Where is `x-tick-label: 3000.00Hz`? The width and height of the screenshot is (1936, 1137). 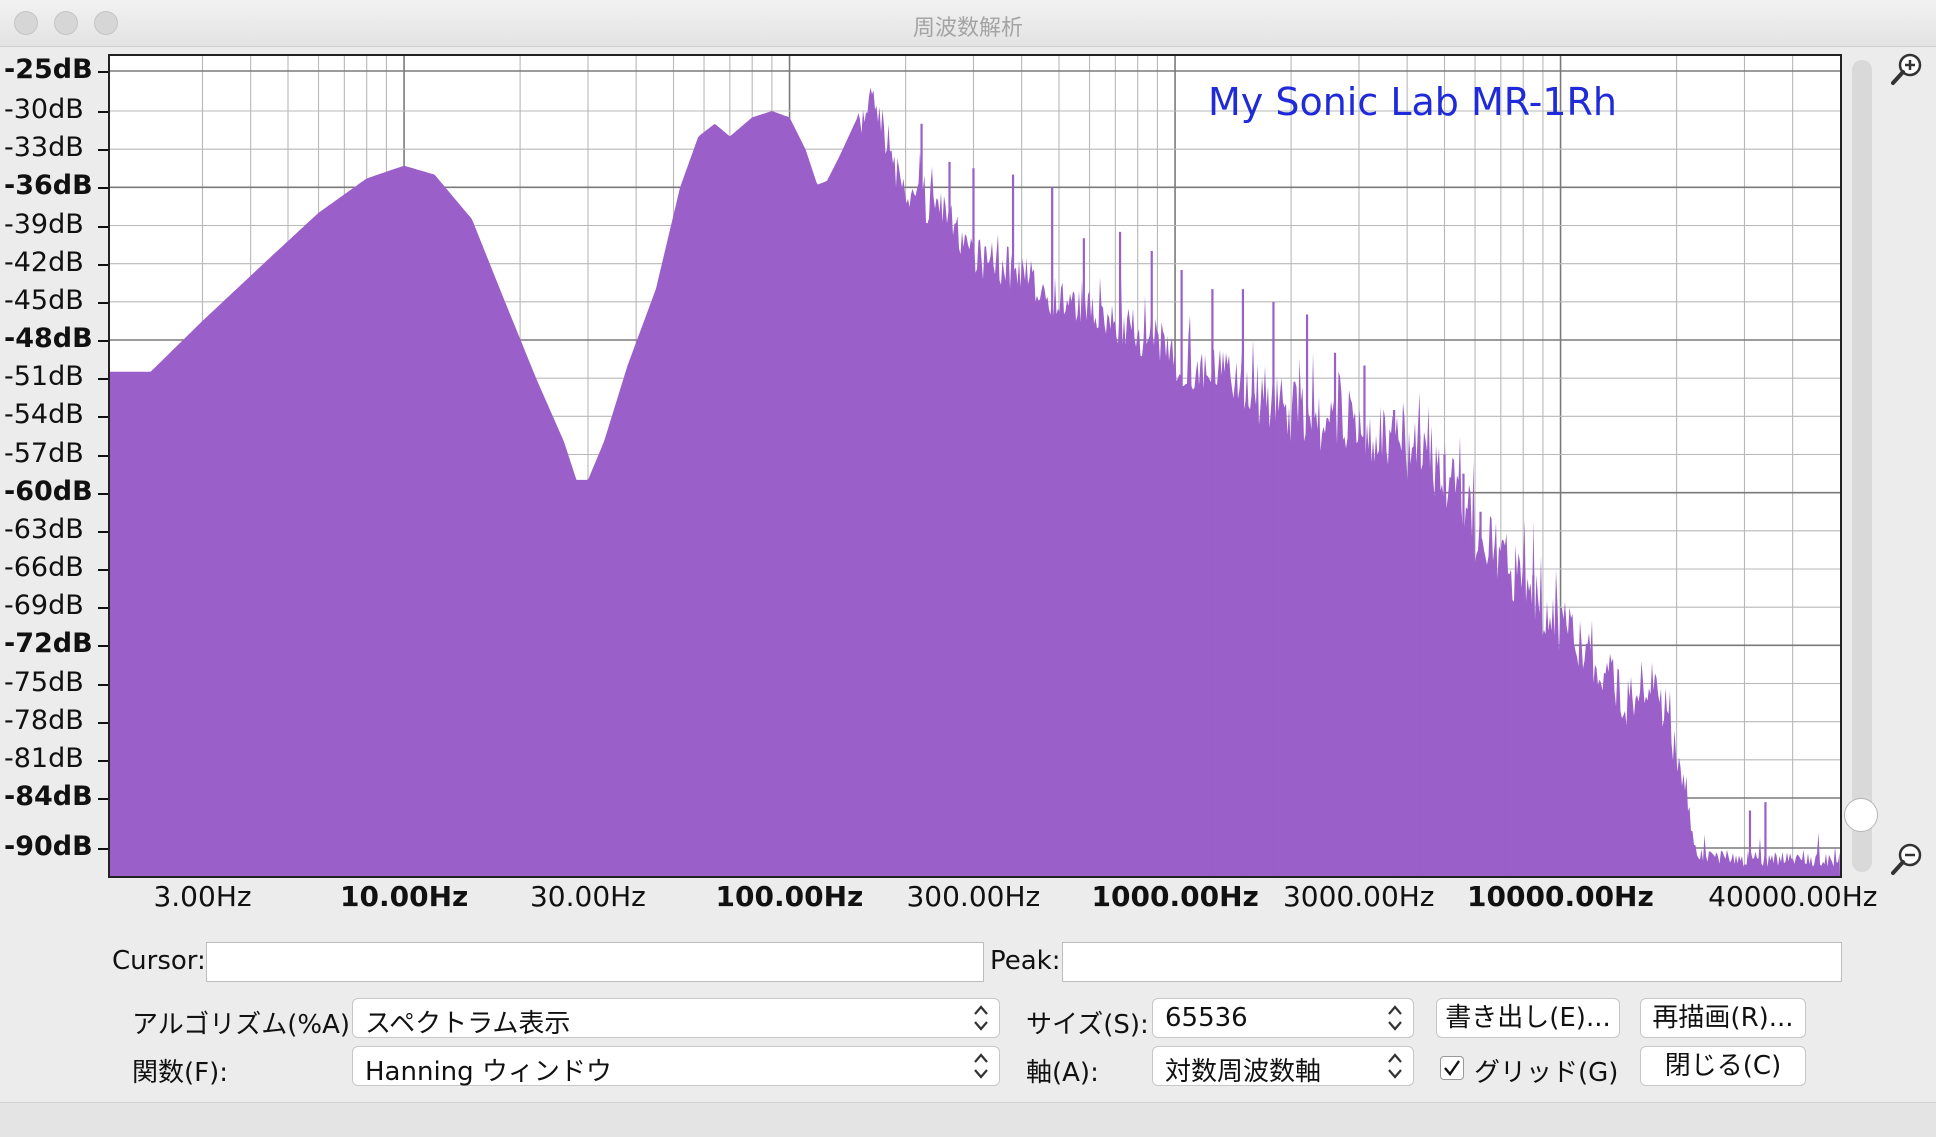
x-tick-label: 3000.00Hz is located at coordinates (1358, 896).